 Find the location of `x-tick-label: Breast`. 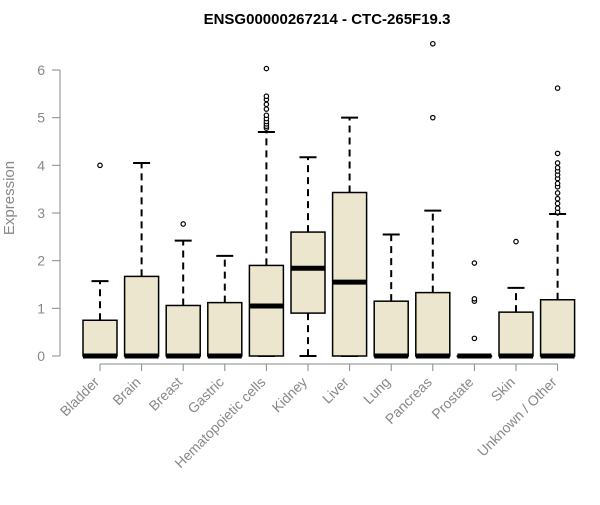

x-tick-label: Breast is located at coordinates (165, 394).